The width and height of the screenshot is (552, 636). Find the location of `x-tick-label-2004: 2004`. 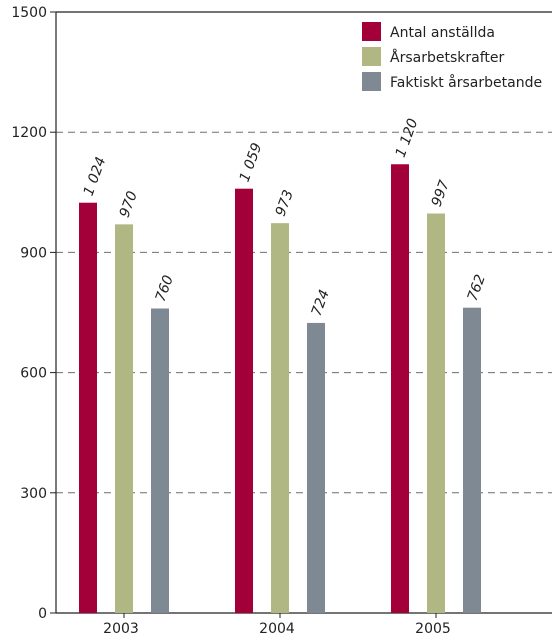

x-tick-label-2004: 2004 is located at coordinates (277, 628).